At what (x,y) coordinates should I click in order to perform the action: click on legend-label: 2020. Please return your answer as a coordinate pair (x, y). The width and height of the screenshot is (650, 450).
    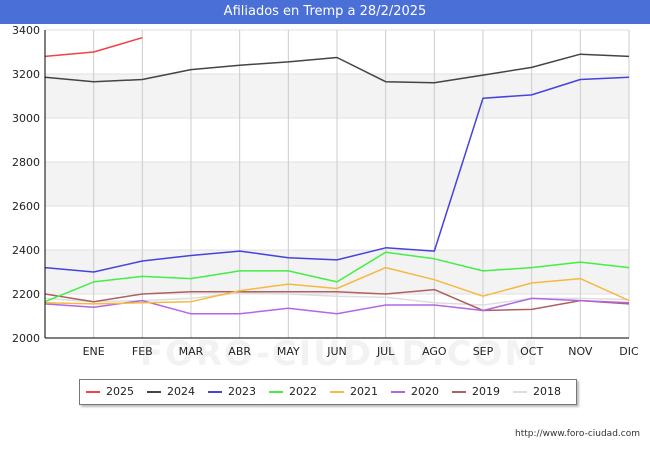
    Looking at the image, I should click on (425, 391).